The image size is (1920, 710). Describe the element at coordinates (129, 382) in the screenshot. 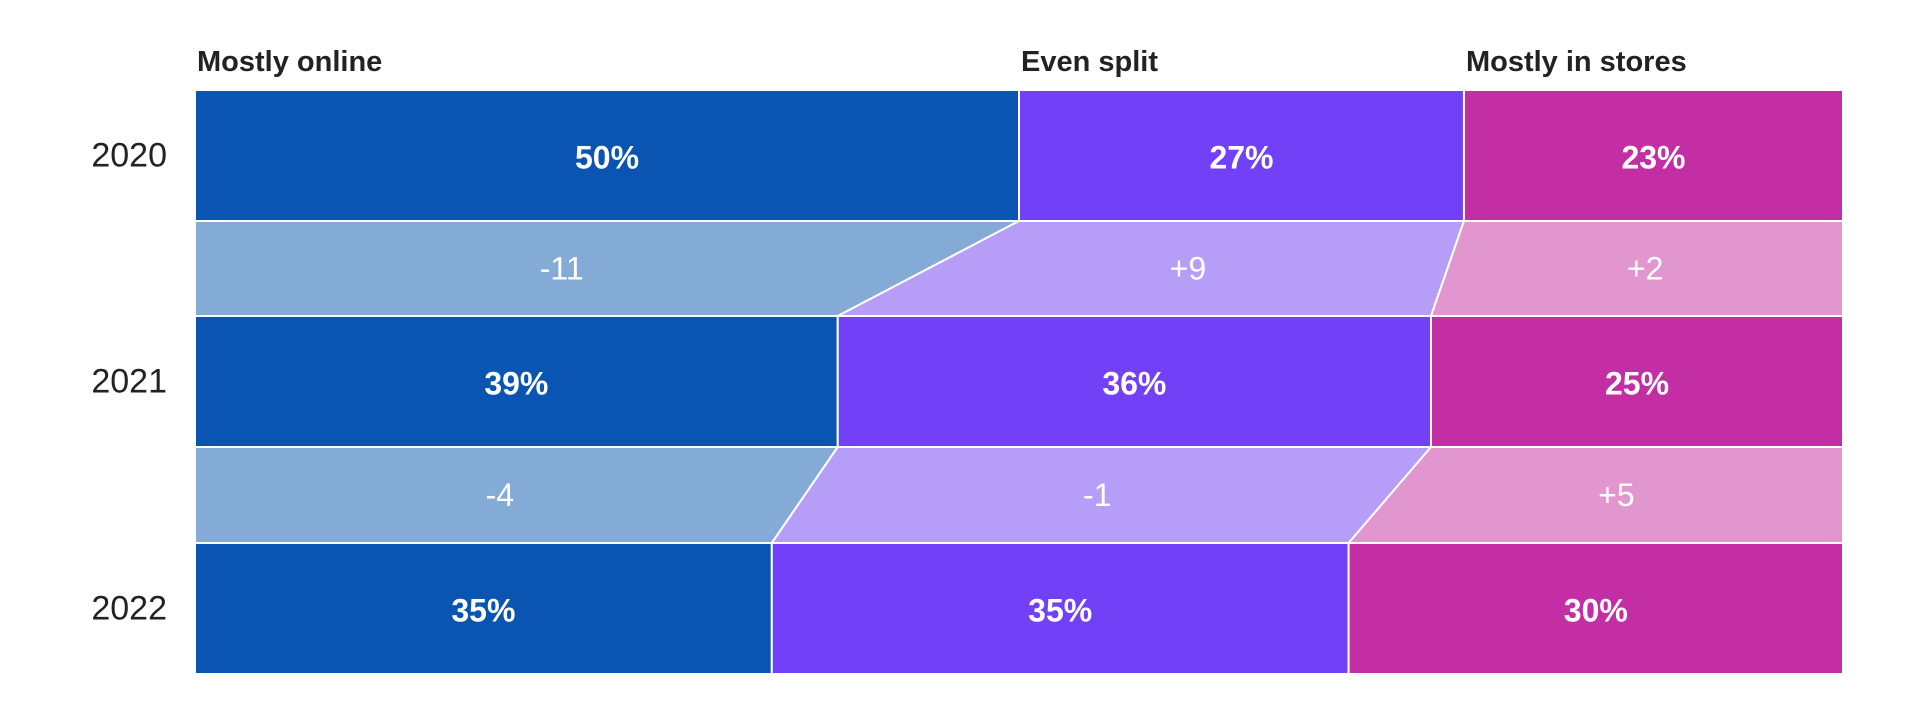

I see `year-label-2021: 2021` at that location.